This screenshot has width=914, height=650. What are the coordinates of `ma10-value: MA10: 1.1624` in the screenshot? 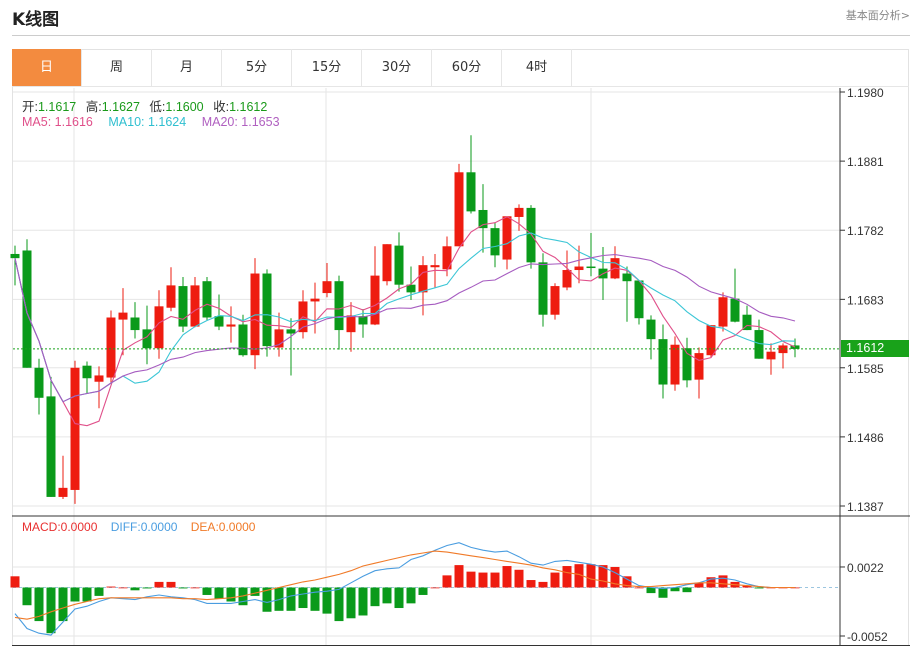 It's located at (147, 122).